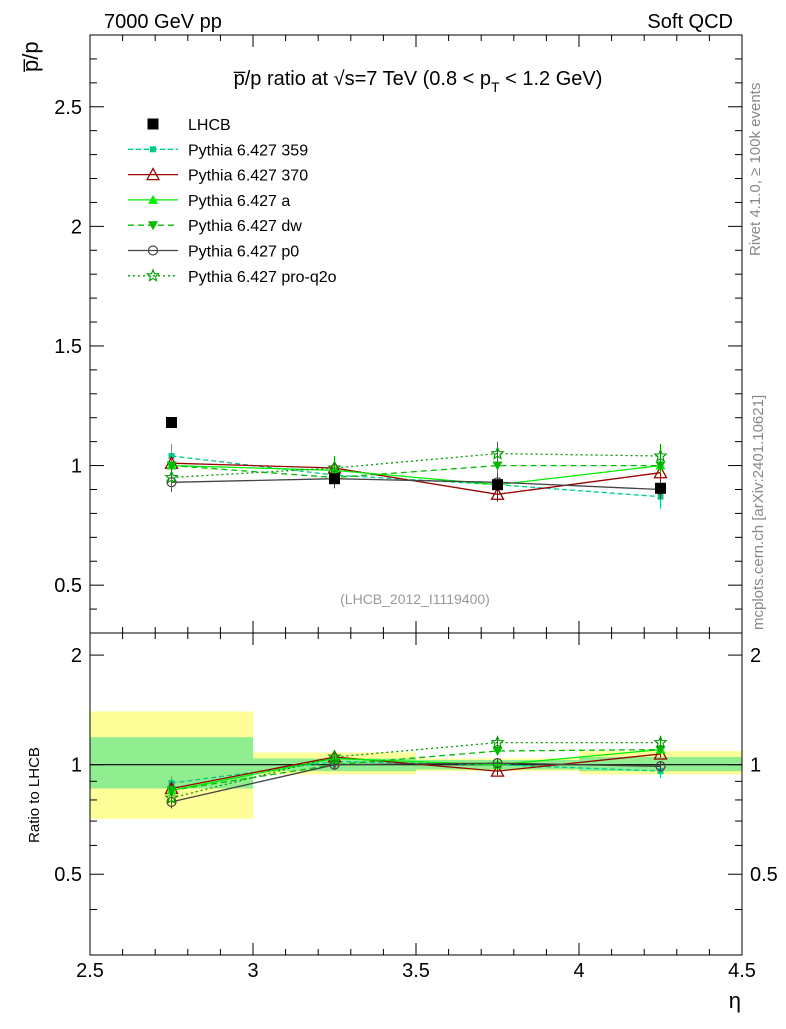 This screenshot has height=1029, width=786. Describe the element at coordinates (209, 125) in the screenshot. I see `legend-label: LHCB` at that location.